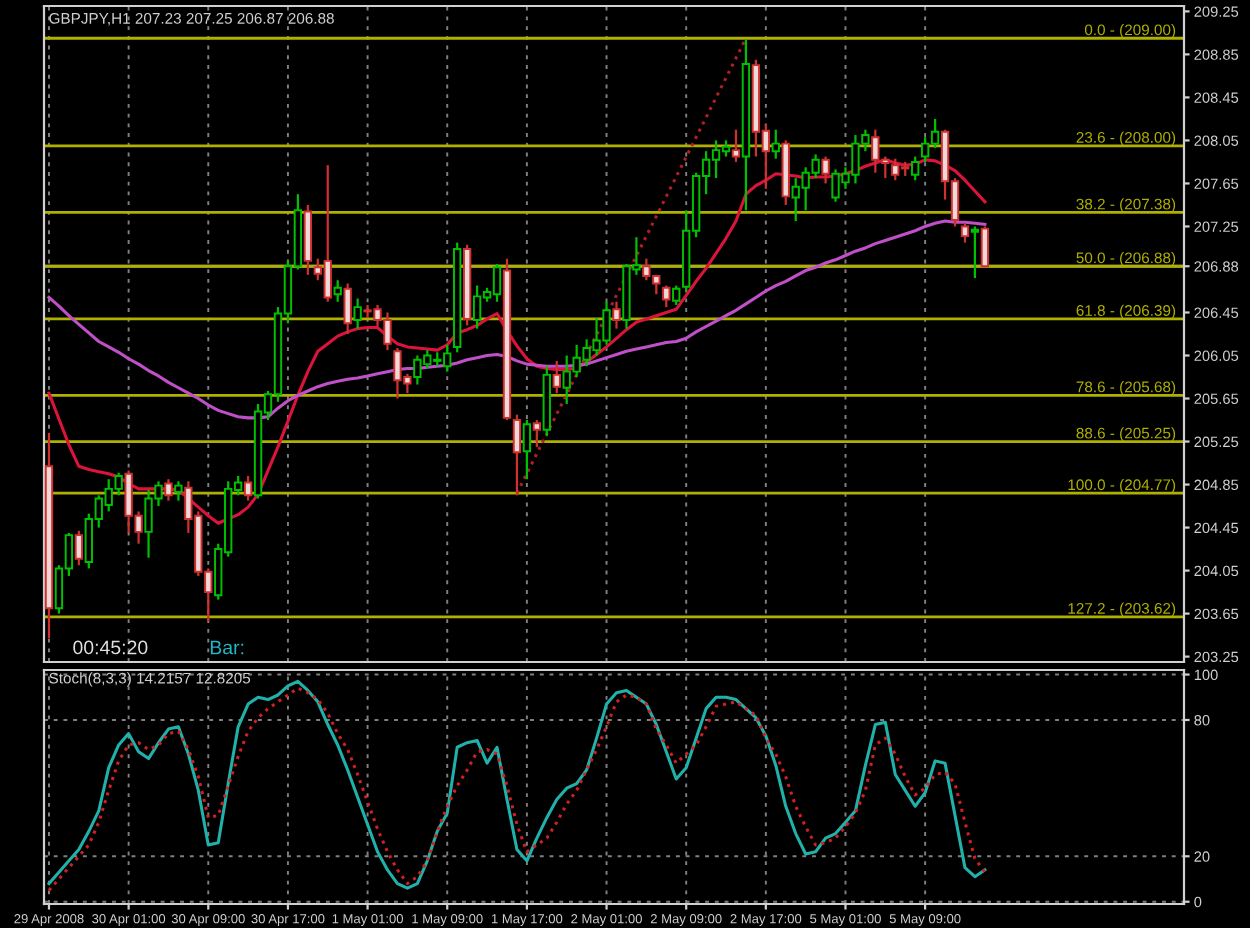  Describe the element at coordinates (227, 647) in the screenshot. I see `annotation: Bar:` at that location.